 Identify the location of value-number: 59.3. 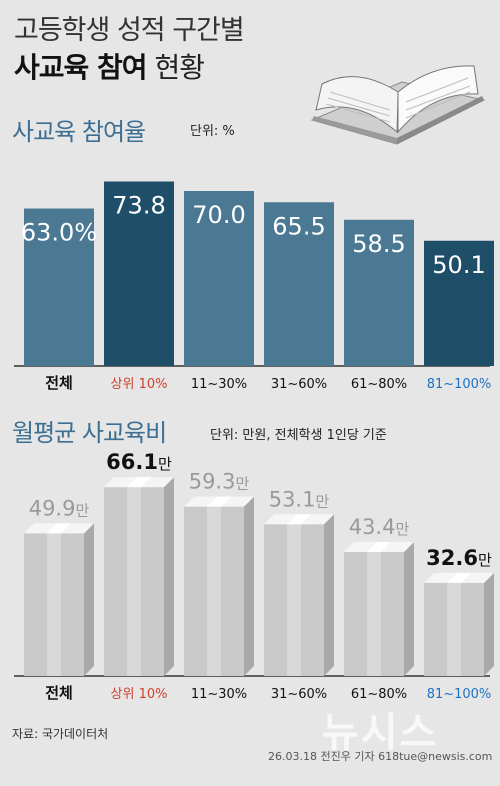
(212, 482).